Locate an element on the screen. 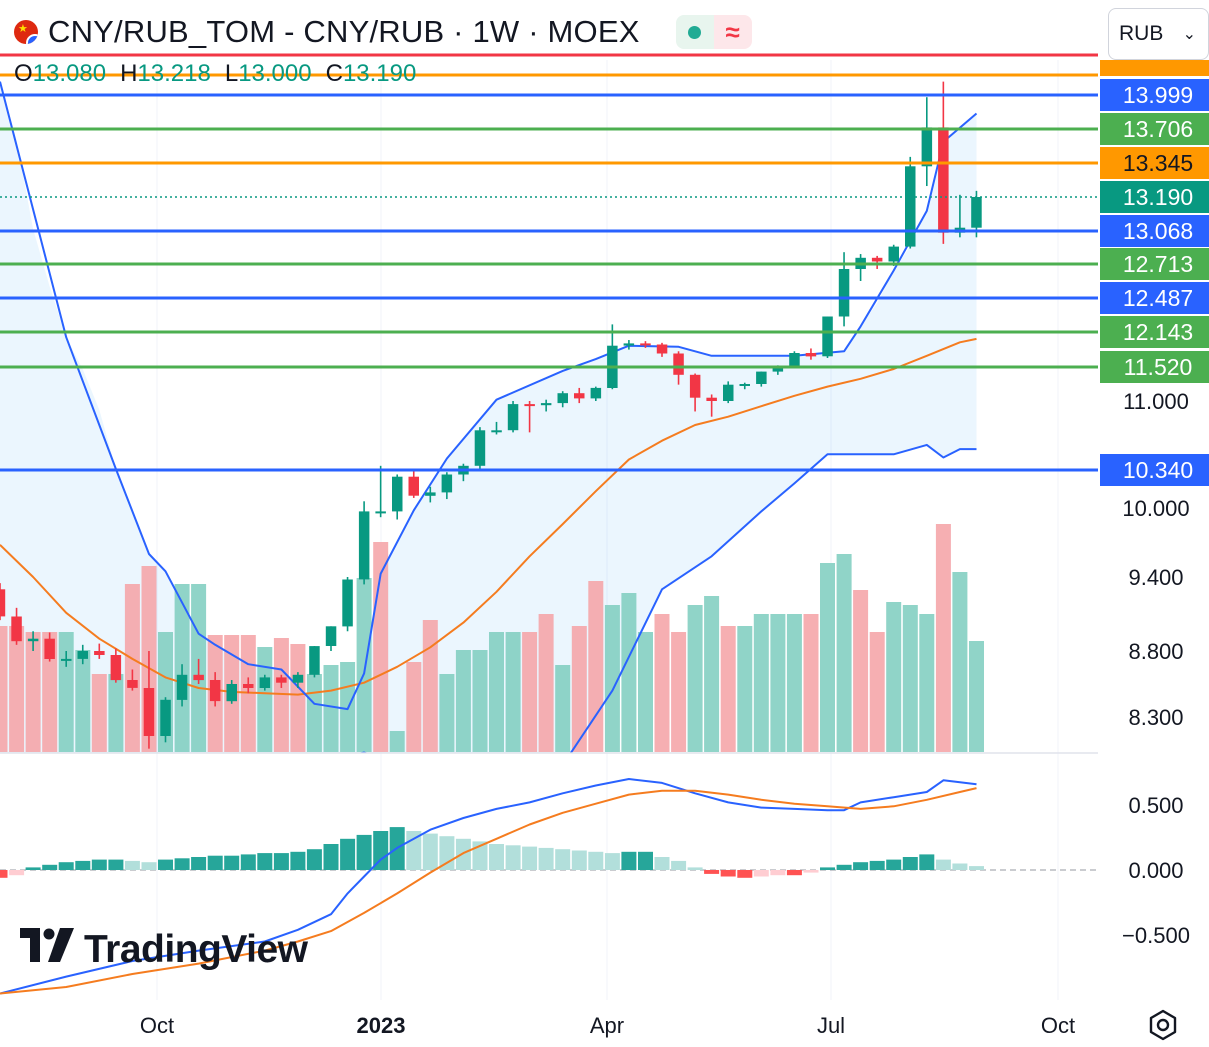  open-label: O is located at coordinates (23, 73).